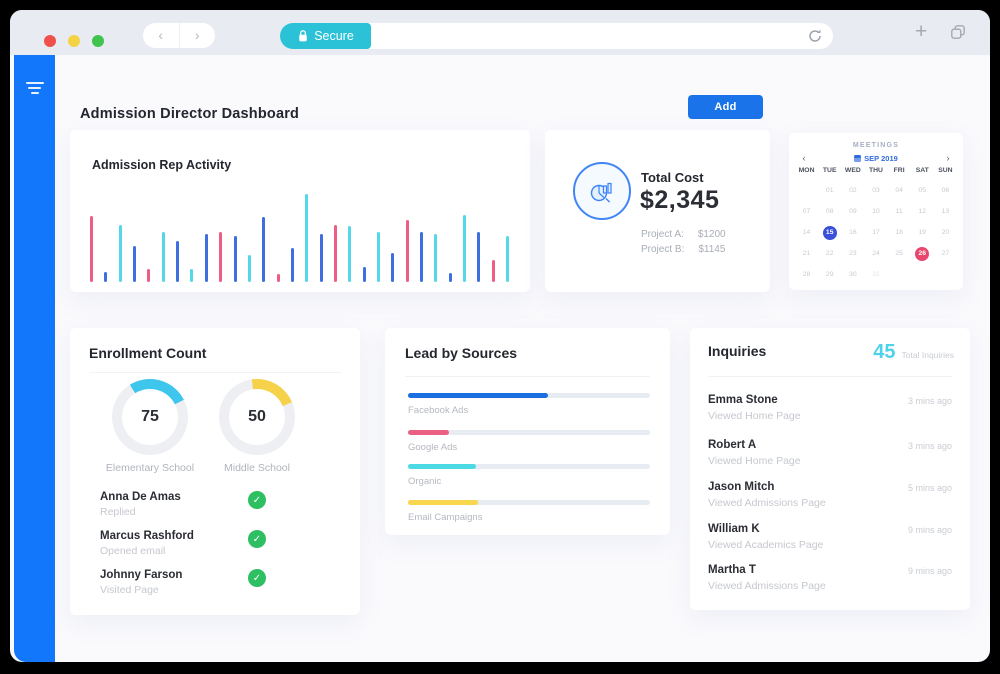  Describe the element at coordinates (853, 232) in the screenshot. I see `calendar-date: 16` at that location.